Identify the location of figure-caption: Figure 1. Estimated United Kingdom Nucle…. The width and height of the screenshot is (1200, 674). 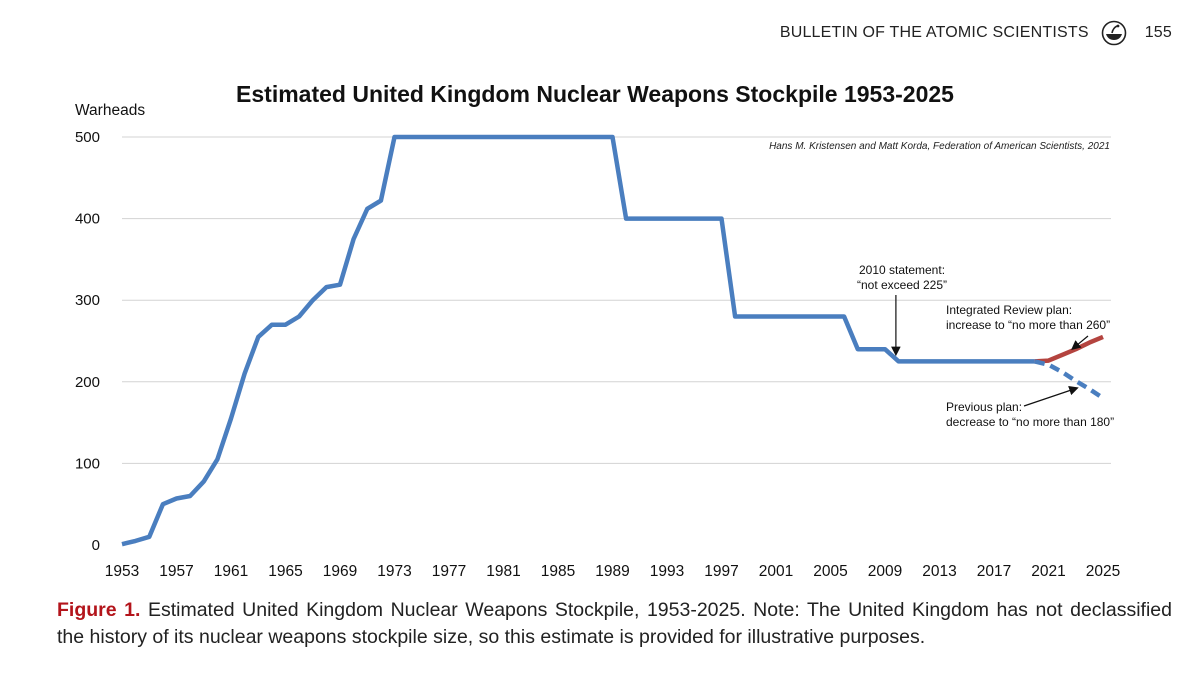
(614, 624).